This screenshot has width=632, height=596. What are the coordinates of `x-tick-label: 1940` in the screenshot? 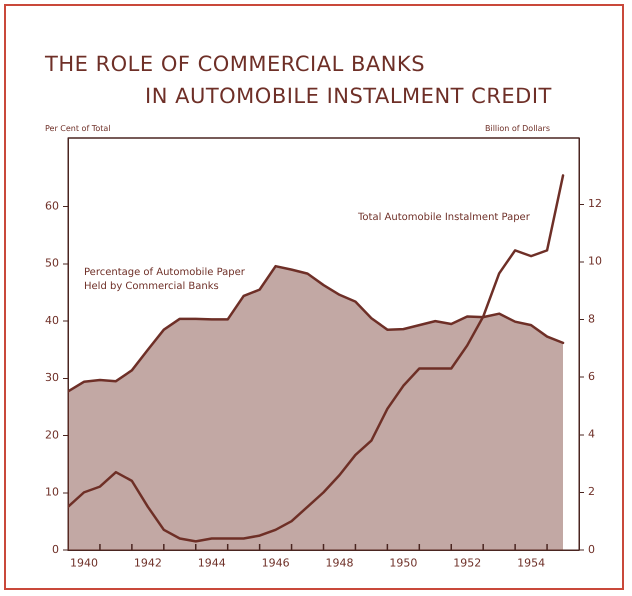 It's located at (84, 563).